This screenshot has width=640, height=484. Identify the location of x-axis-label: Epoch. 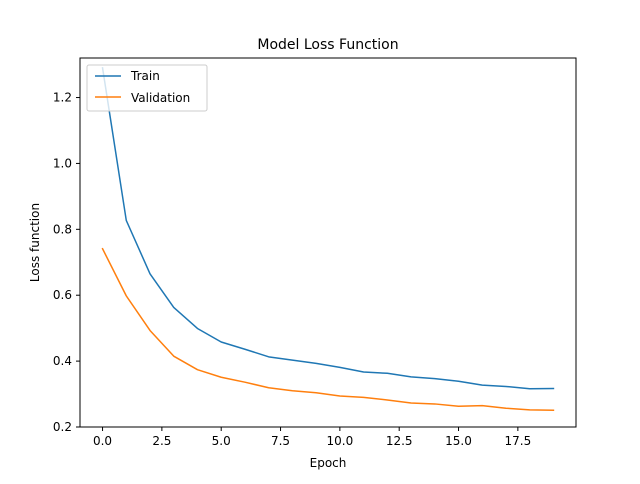
(328, 463).